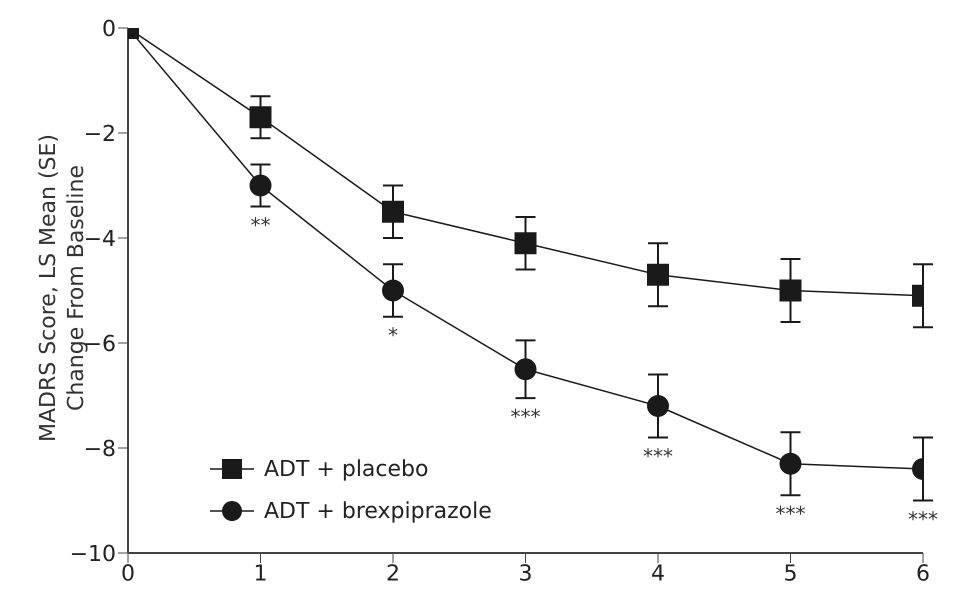 This screenshot has height=608, width=973. What do you see at coordinates (261, 574) in the screenshot?
I see `x-tick-label: 1` at bounding box center [261, 574].